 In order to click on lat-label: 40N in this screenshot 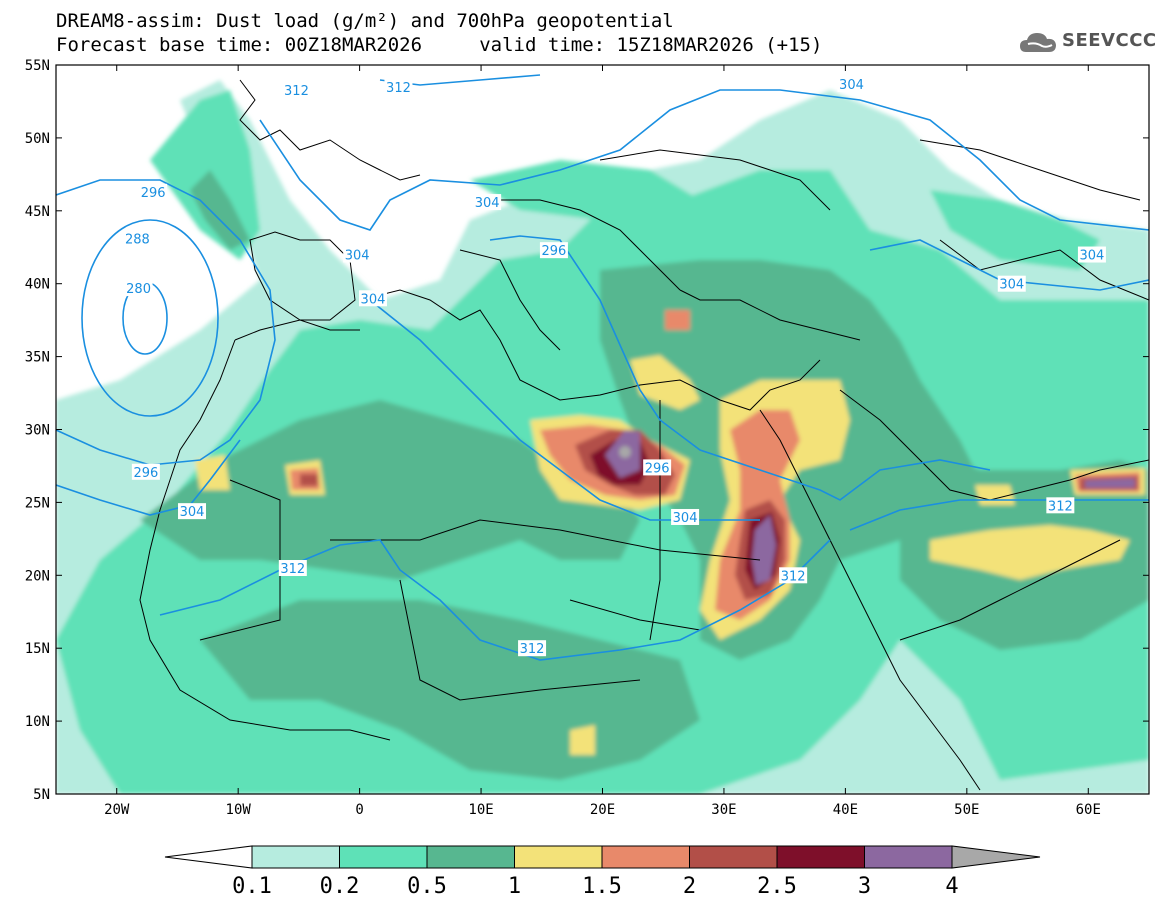, I will do `click(37, 285)`.